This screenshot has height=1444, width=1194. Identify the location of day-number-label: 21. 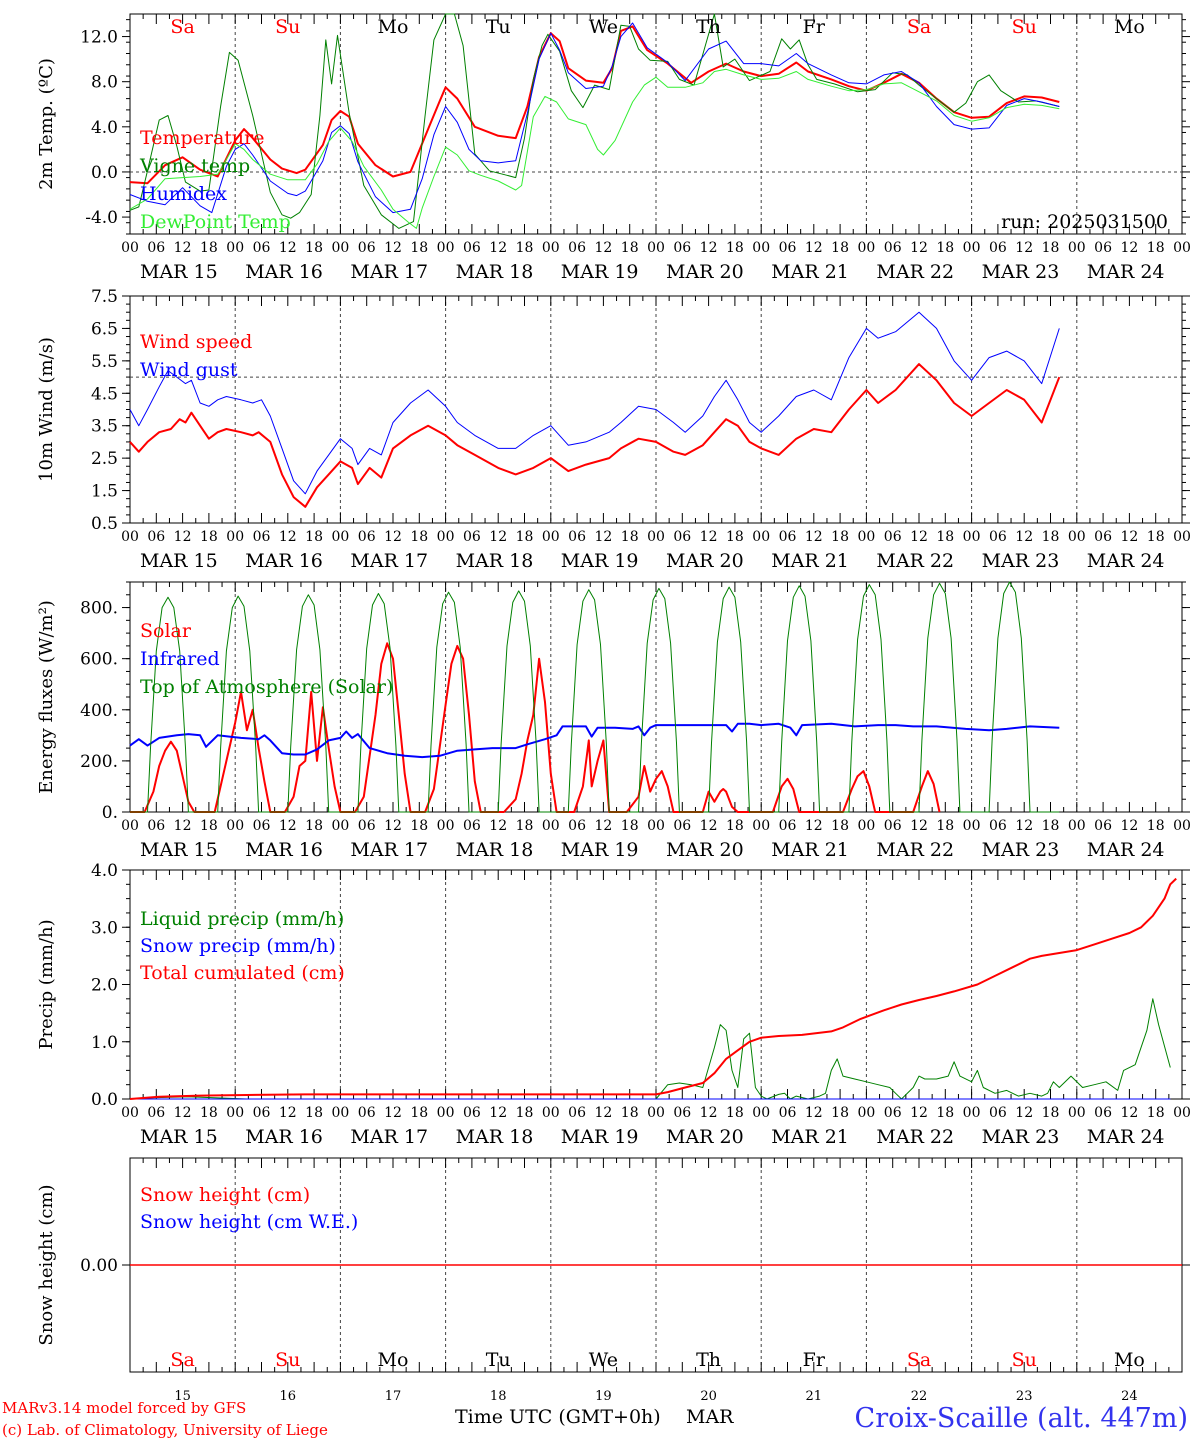
(814, 1396).